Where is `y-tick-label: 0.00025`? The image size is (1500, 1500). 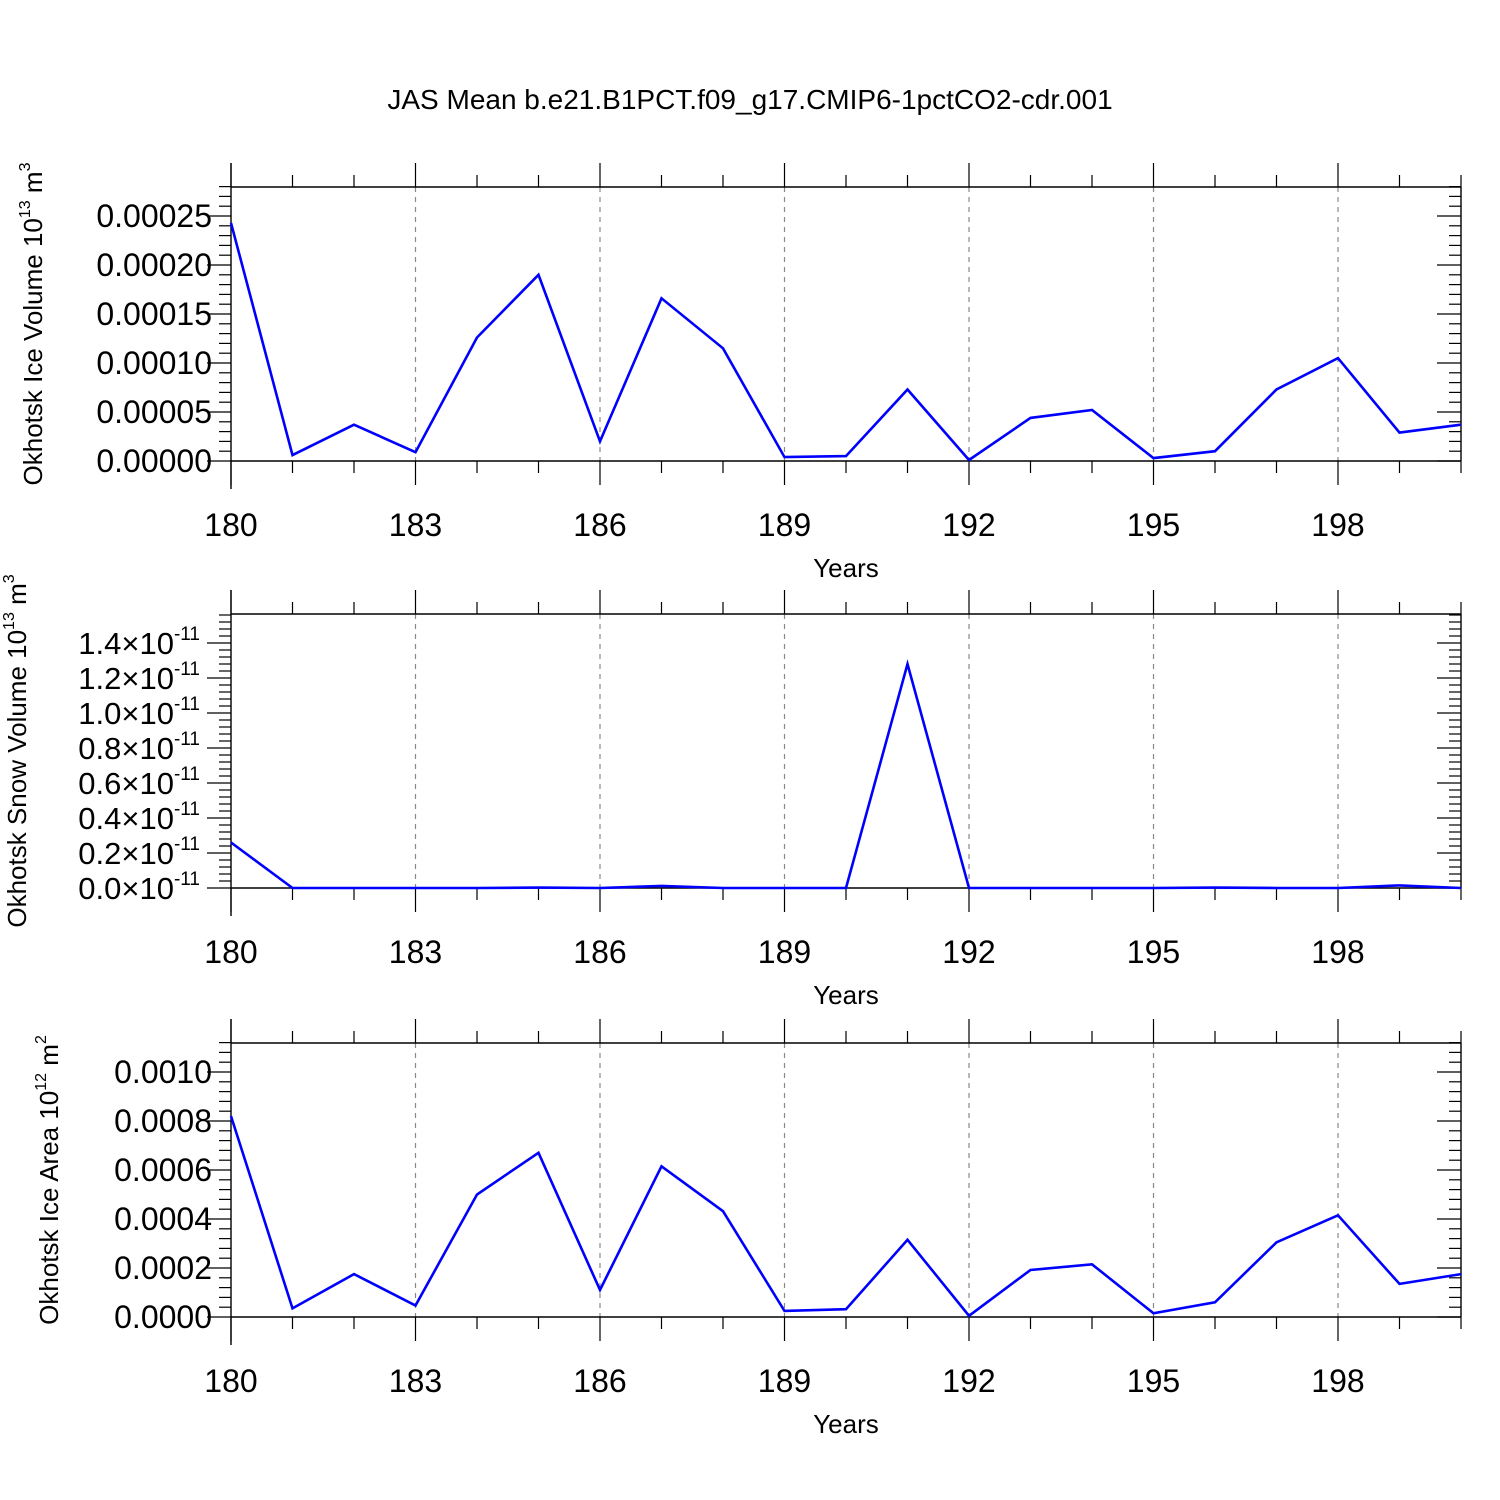
y-tick-label: 0.00025 is located at coordinates (154, 216).